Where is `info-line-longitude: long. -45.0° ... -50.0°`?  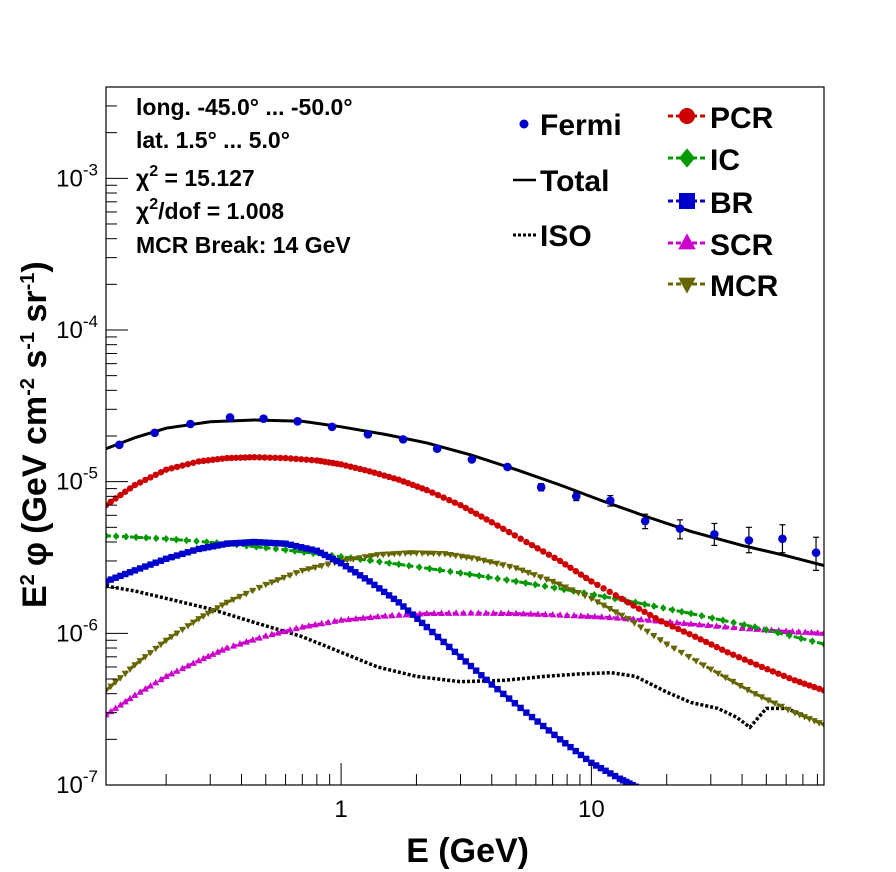 info-line-longitude: long. -45.0° ... -50.0° is located at coordinates (244, 107).